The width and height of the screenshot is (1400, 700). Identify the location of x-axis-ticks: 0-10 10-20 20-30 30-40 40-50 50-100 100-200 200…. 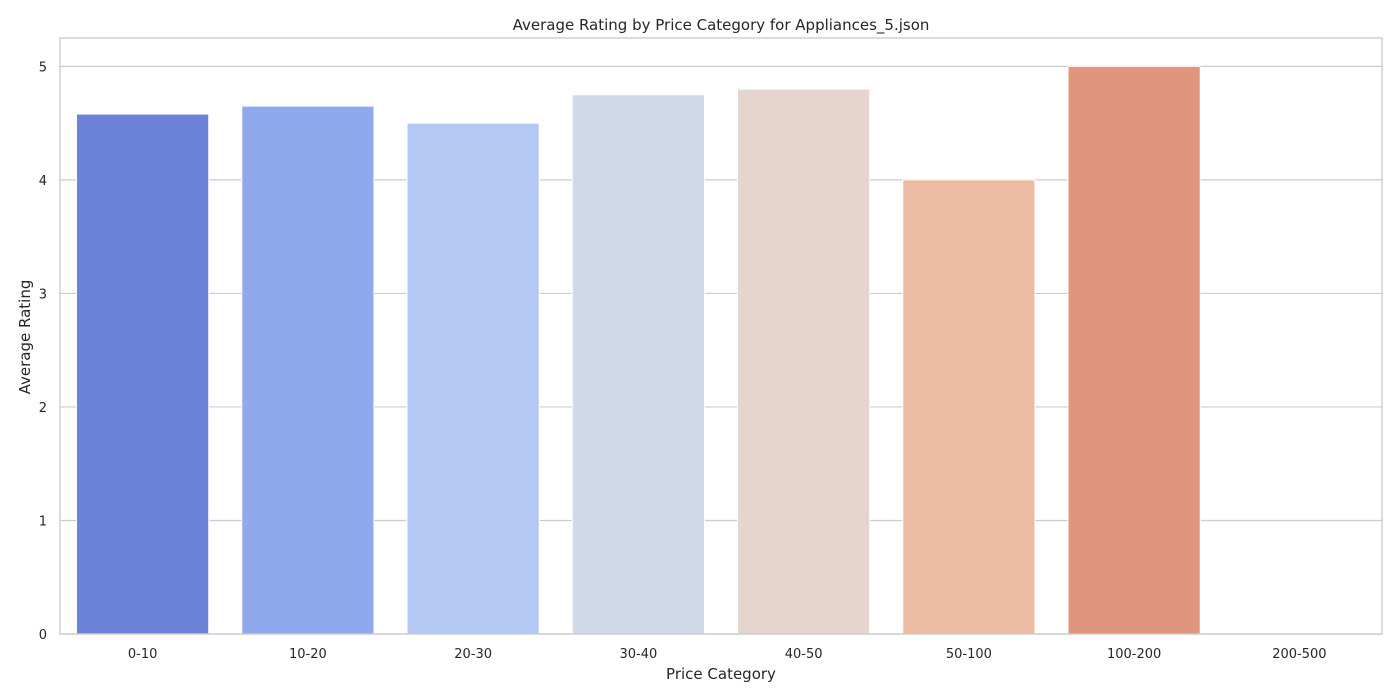
(727, 654).